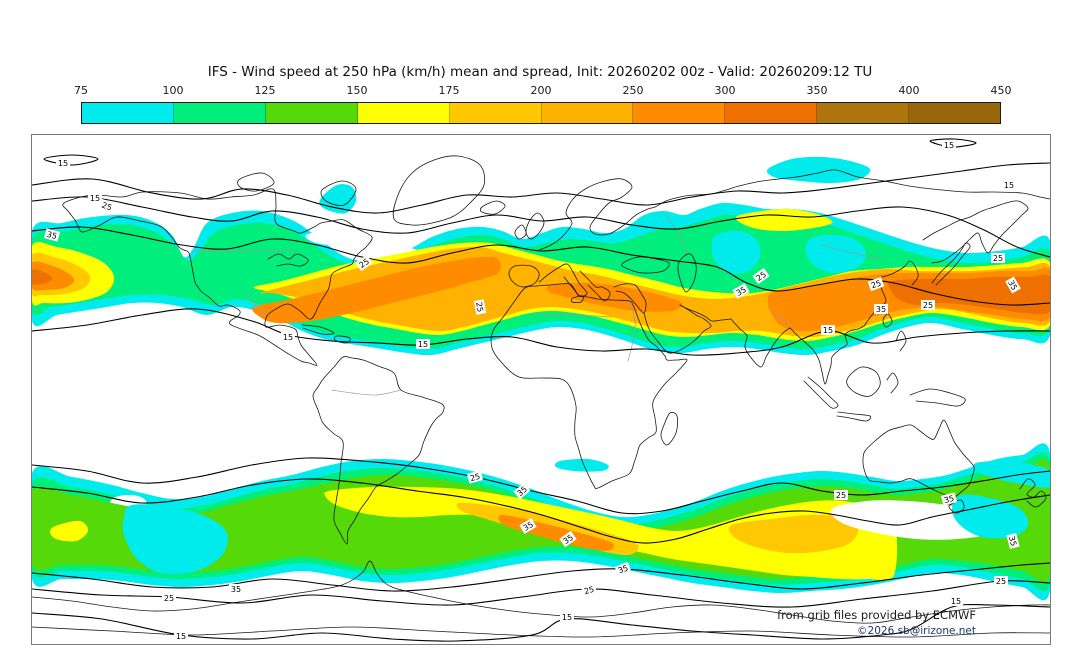 The width and height of the screenshot is (1080, 658). I want to click on colorbar-segments, so click(541, 113).